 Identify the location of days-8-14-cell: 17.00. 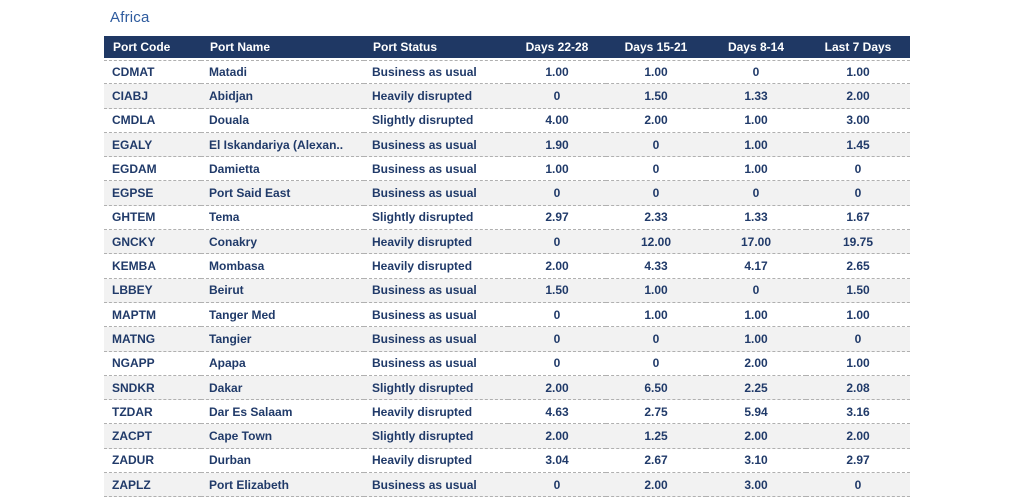
(756, 242).